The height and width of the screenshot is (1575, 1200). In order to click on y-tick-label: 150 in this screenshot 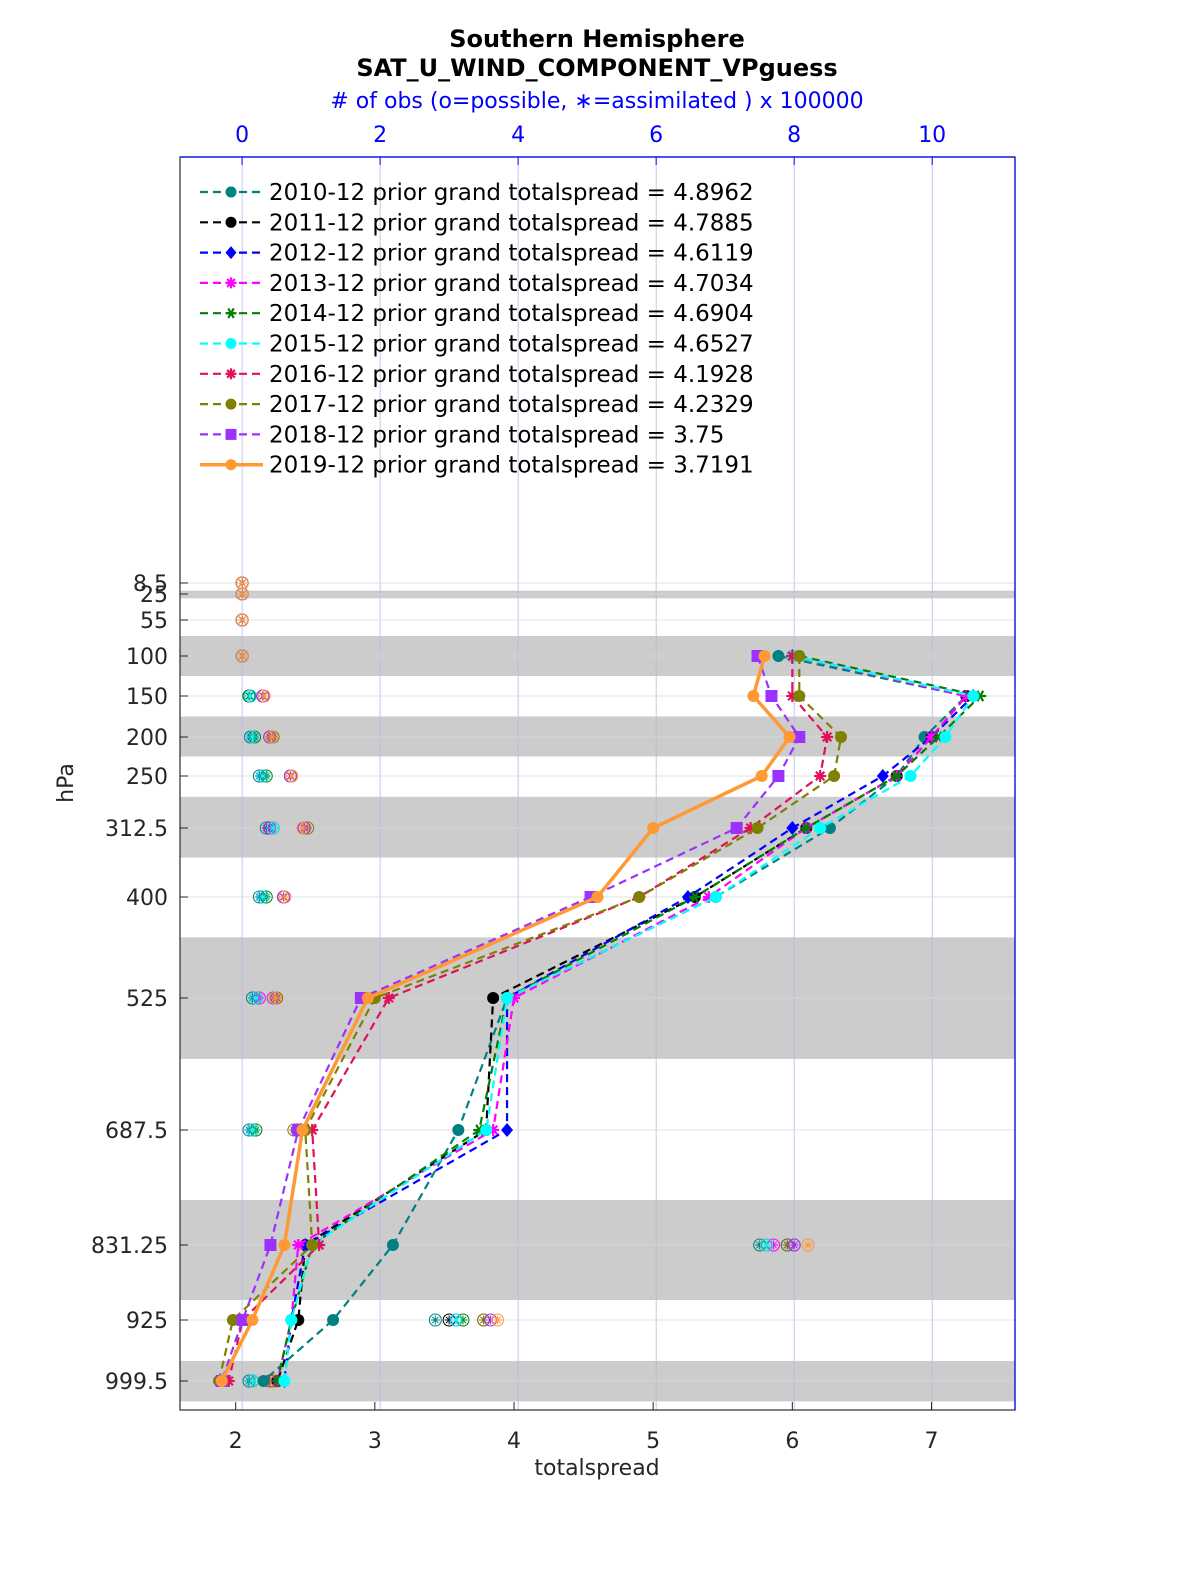, I will do `click(147, 697)`.